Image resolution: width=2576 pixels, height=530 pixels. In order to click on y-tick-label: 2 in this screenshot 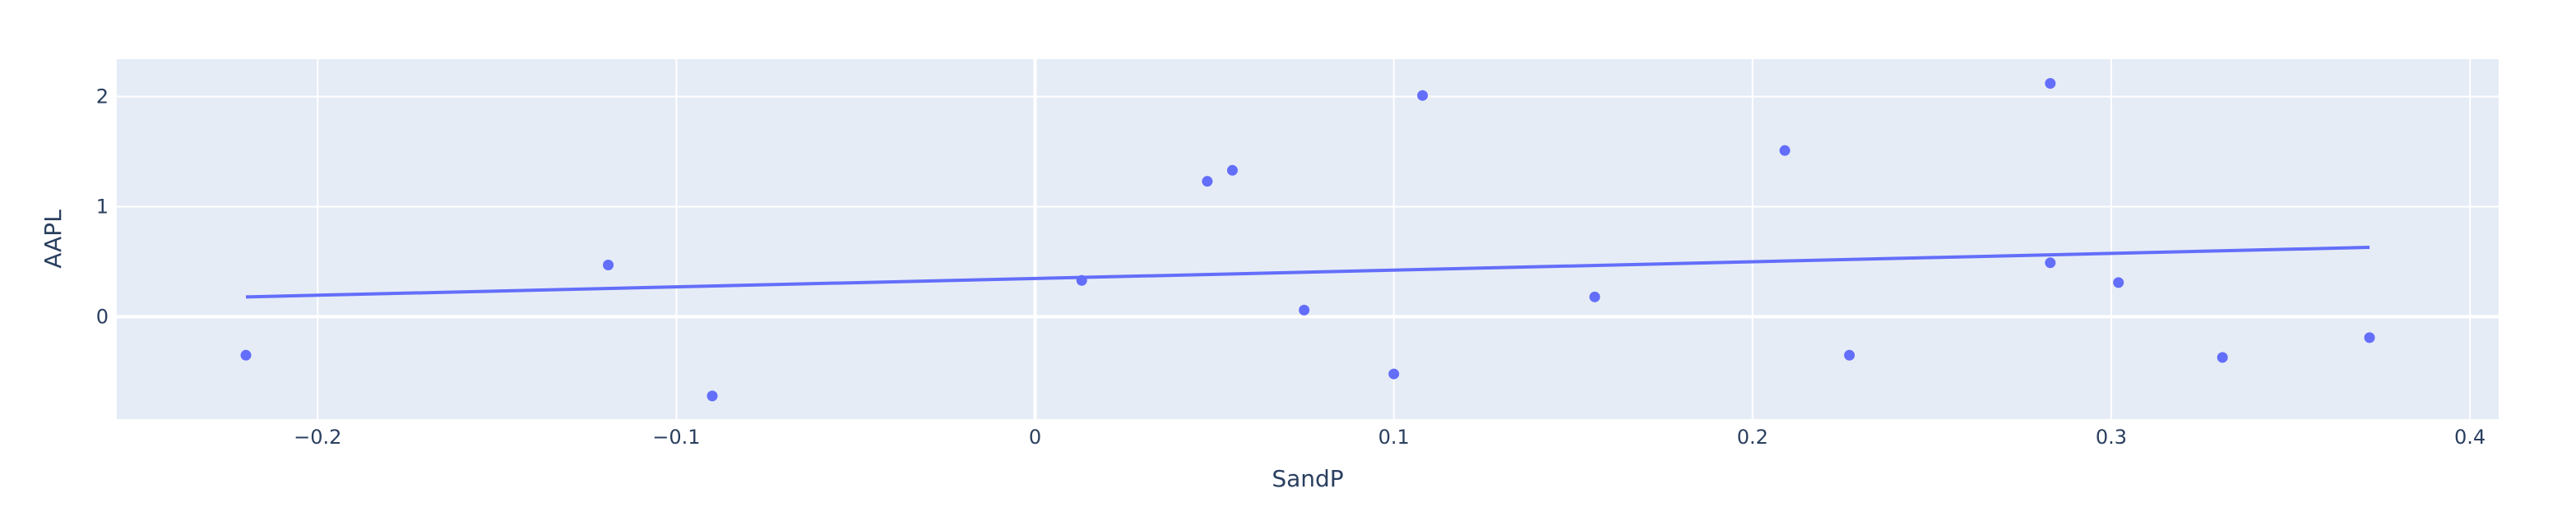, I will do `click(103, 97)`.